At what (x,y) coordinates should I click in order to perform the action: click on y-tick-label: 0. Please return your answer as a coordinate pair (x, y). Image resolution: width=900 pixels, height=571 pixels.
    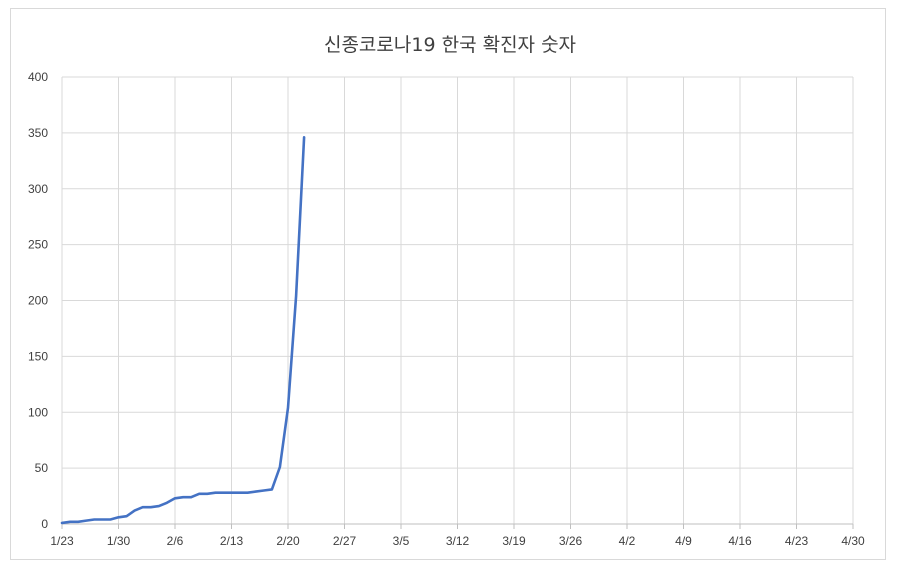
    Looking at the image, I should click on (44, 524).